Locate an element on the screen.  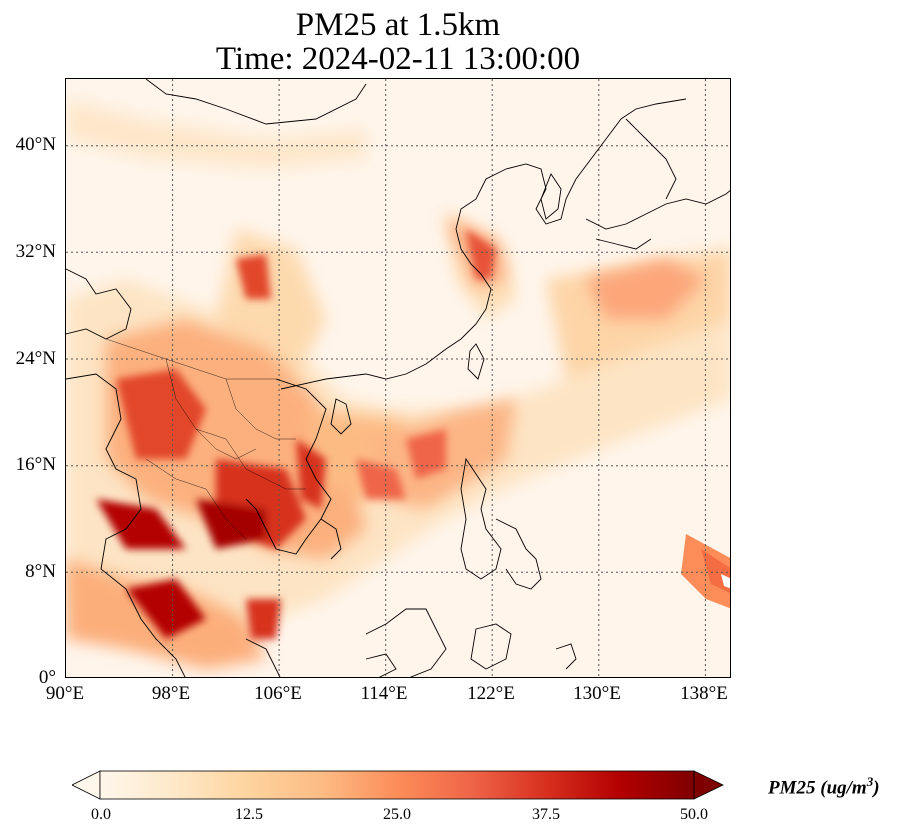
lon-tick-label: 138°E is located at coordinates (704, 693).